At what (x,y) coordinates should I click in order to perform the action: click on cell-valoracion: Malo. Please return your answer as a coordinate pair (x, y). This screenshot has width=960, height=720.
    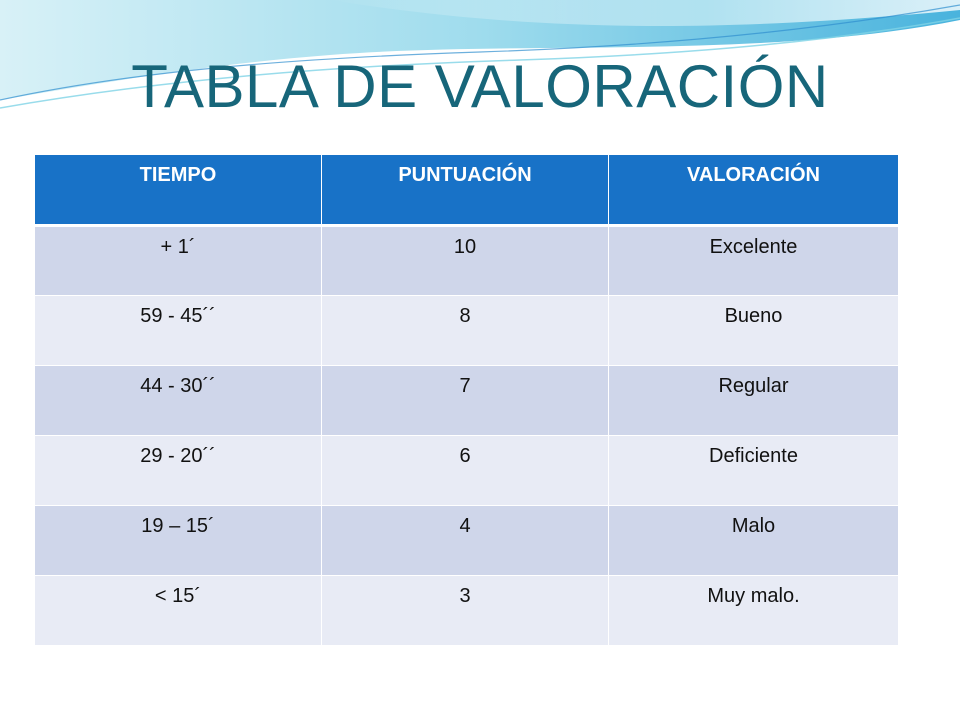
    Looking at the image, I should click on (753, 539).